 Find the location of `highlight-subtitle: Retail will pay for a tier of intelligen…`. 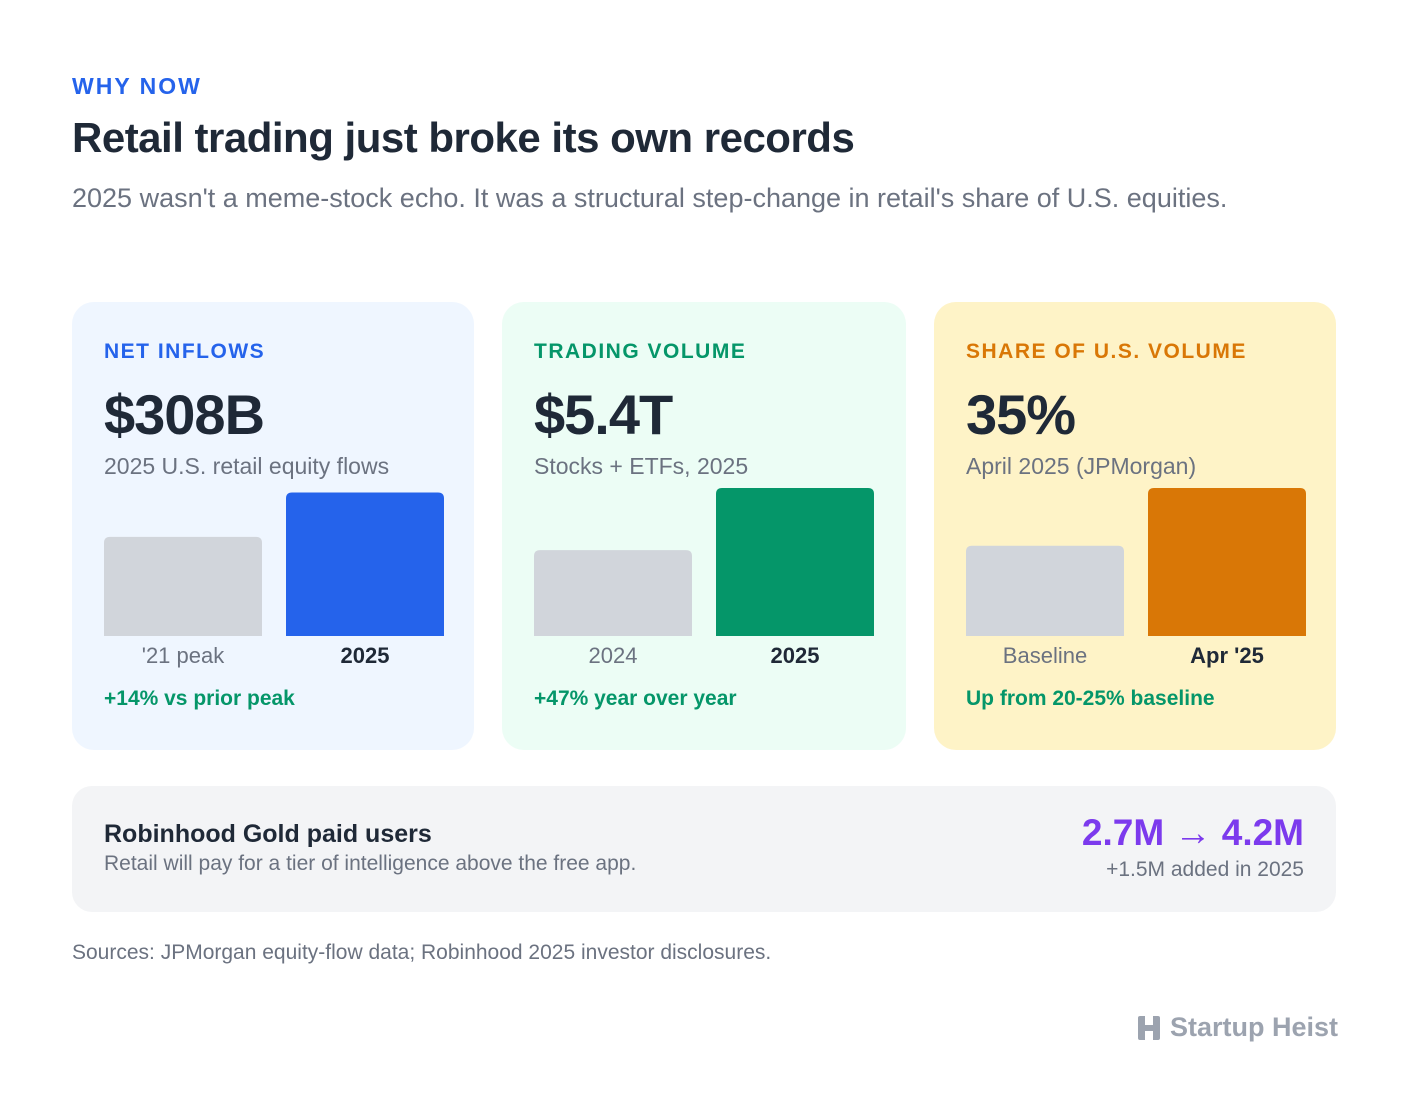

highlight-subtitle: Retail will pay for a tier of intelligen… is located at coordinates (370, 863).